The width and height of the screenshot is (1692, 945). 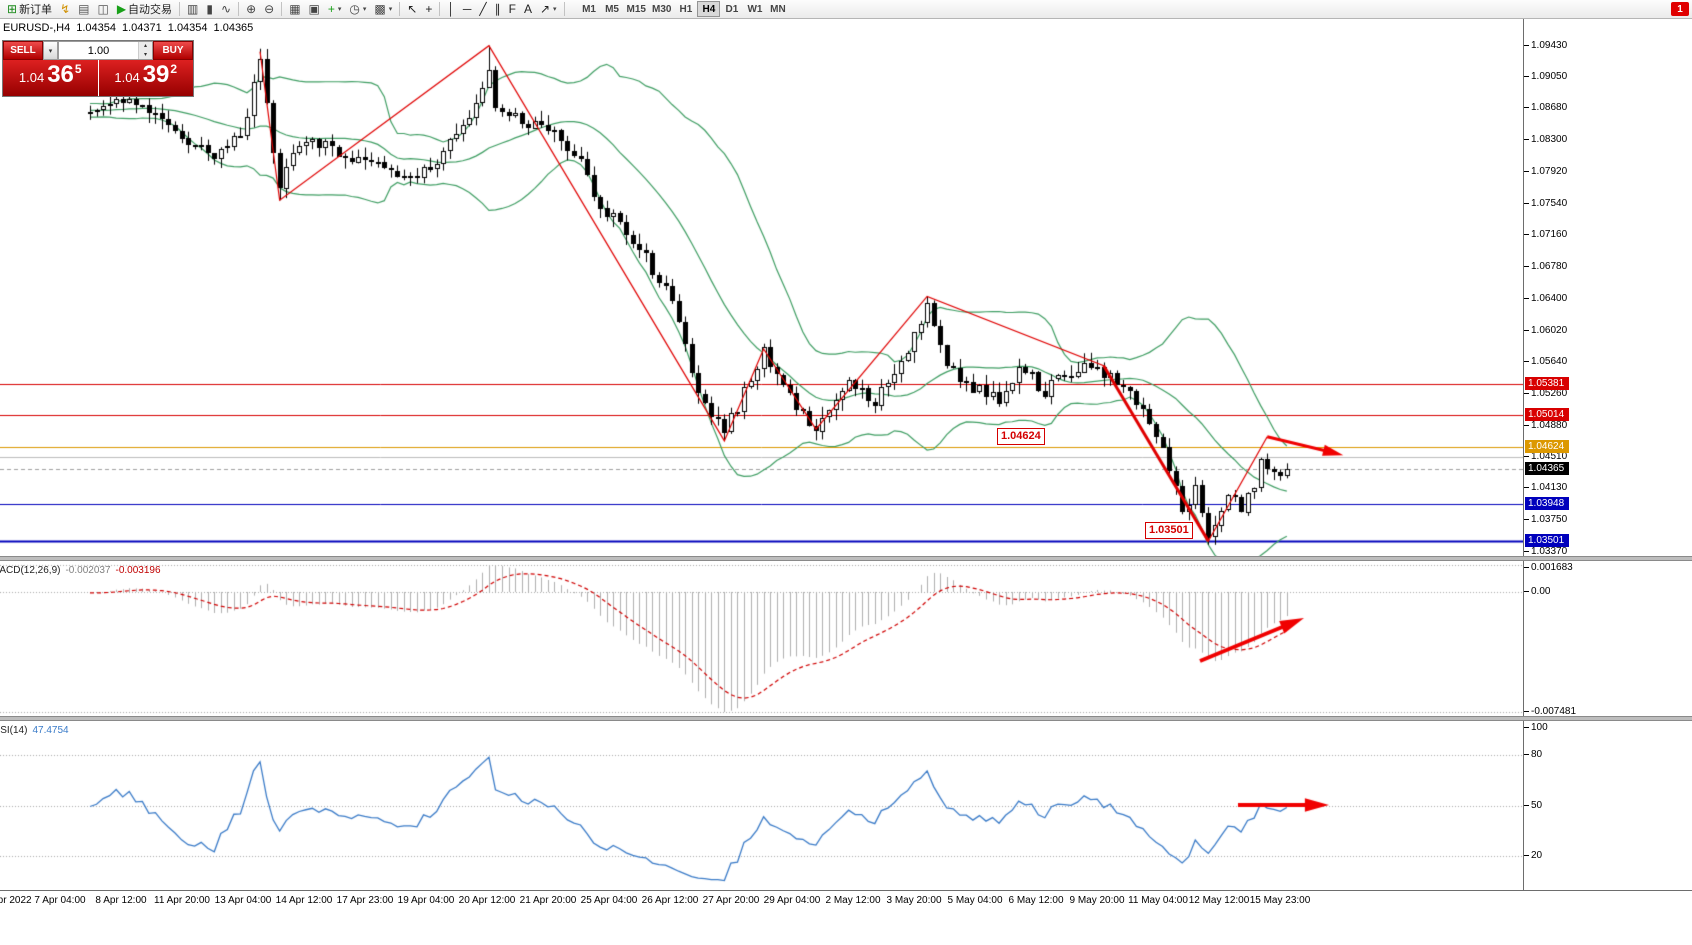 What do you see at coordinates (156, 74) in the screenshot?
I see `buy-price-pips: 39` at bounding box center [156, 74].